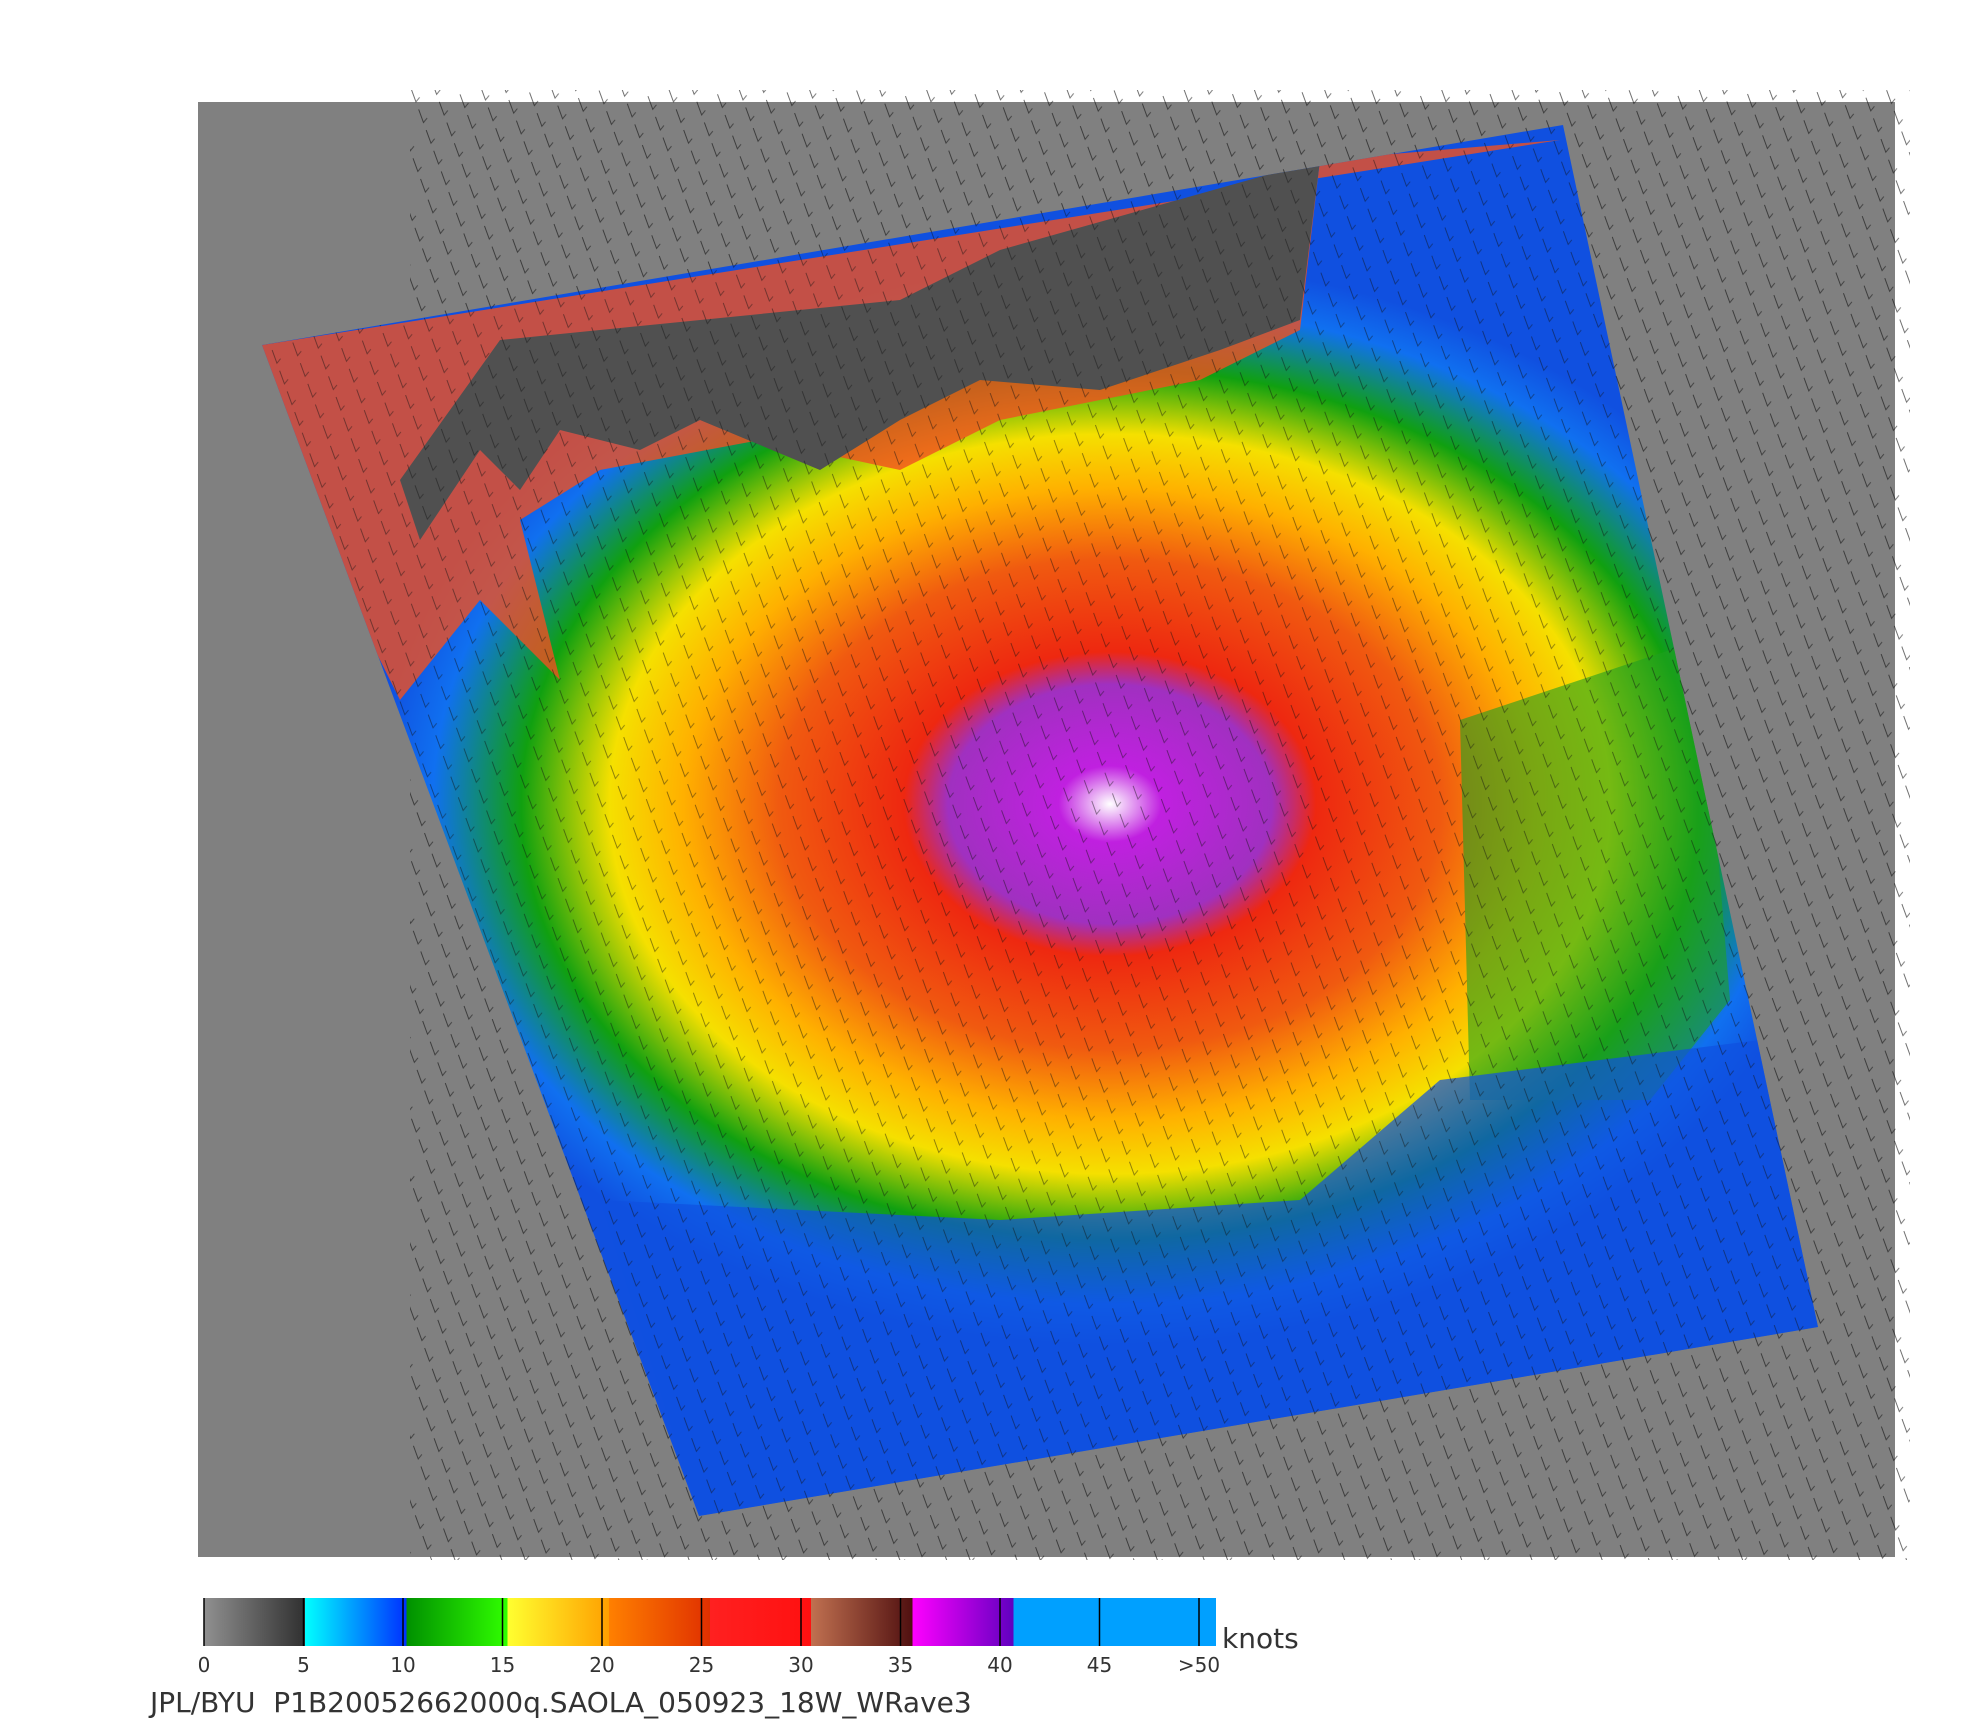 The image size is (1980, 1720). What do you see at coordinates (900, 1665) in the screenshot?
I see `colorbar-tick-label: 35` at bounding box center [900, 1665].